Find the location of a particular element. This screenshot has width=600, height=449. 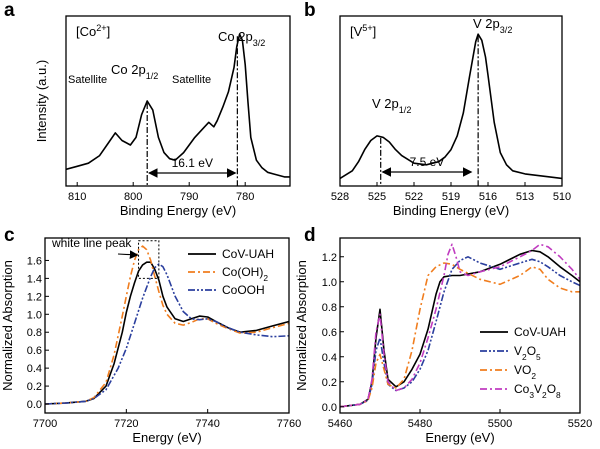

legend-label: Co3V2O8 is located at coordinates (537, 391).